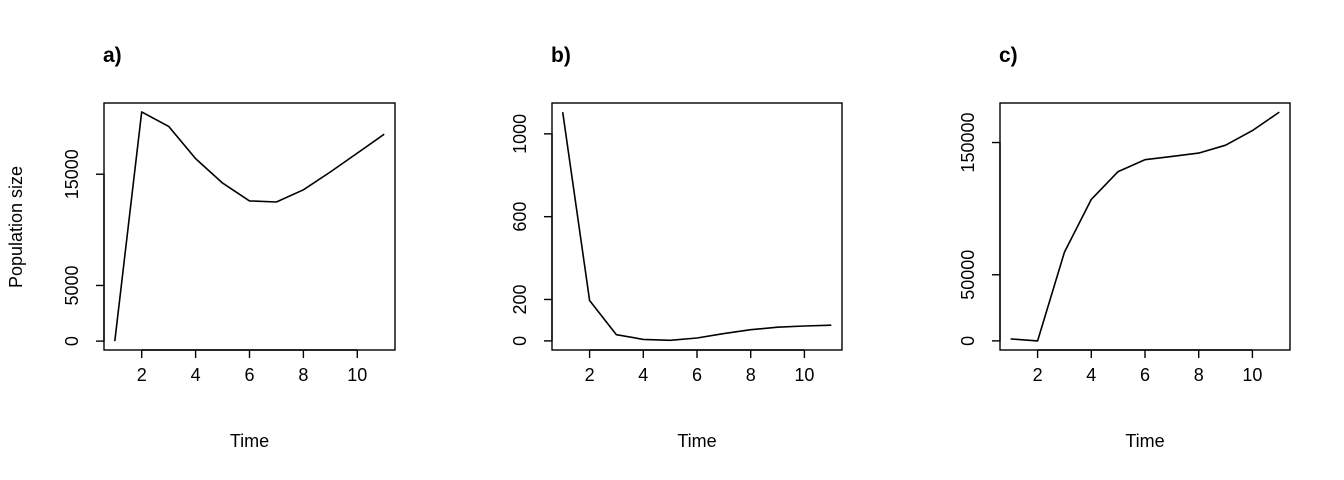 Image resolution: width=1344 pixels, height=480 pixels. I want to click on y-axis: 0 200 600 1000, so click(531, 230).